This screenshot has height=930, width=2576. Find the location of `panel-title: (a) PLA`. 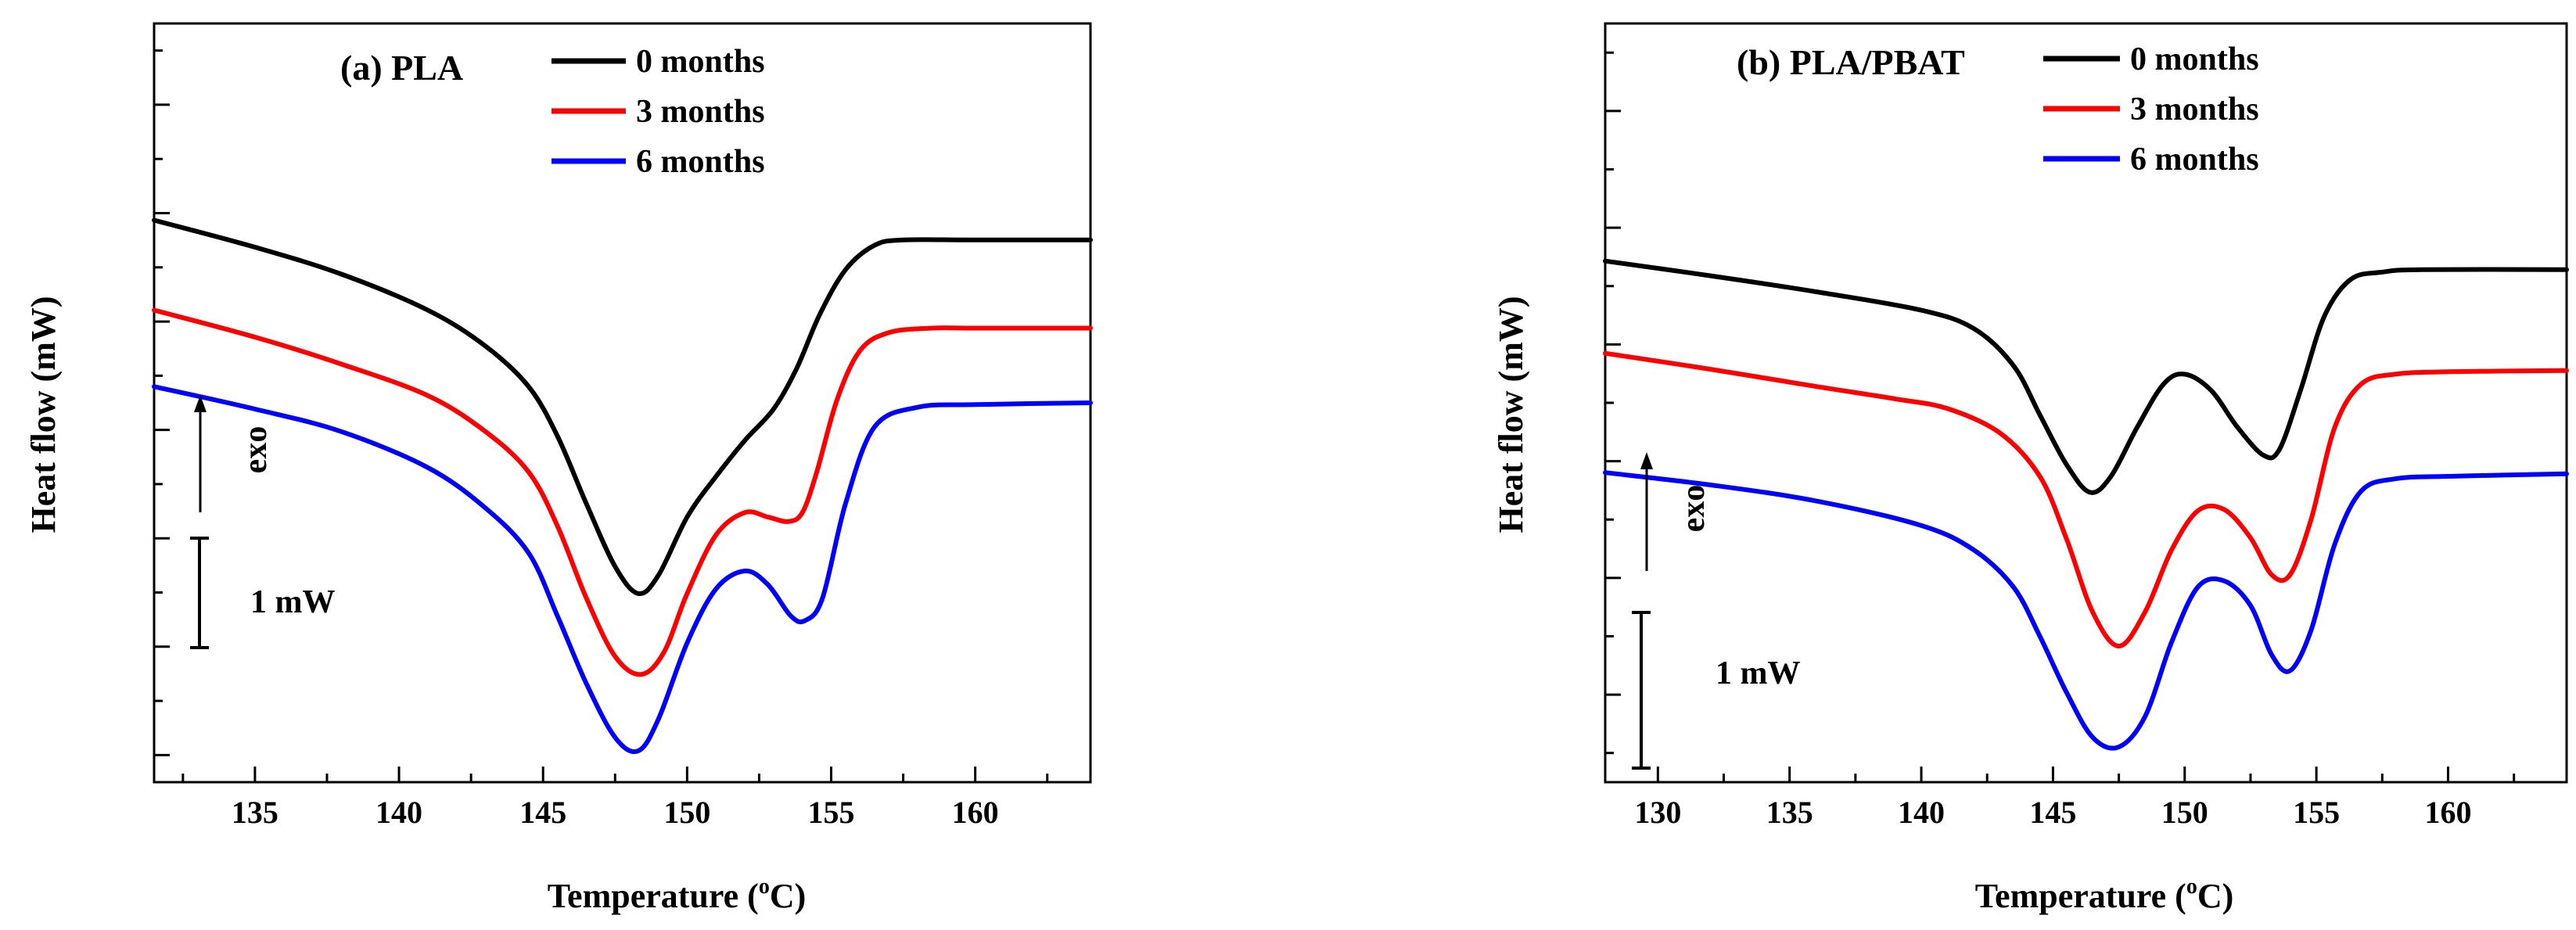

panel-title: (a) PLA is located at coordinates (401, 68).